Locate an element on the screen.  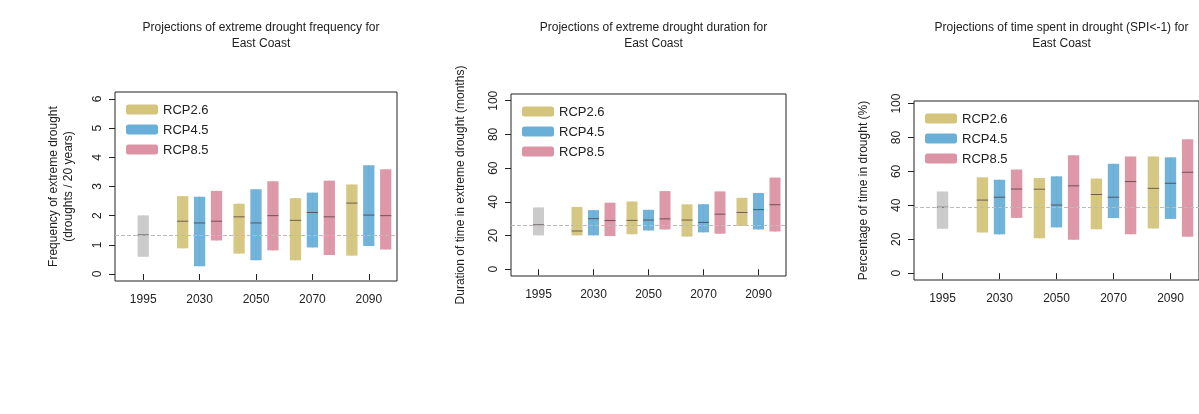
chart-title: Projections of time spent in drought (SPI<-1) for East Coast is located at coordinates (1061, 35).